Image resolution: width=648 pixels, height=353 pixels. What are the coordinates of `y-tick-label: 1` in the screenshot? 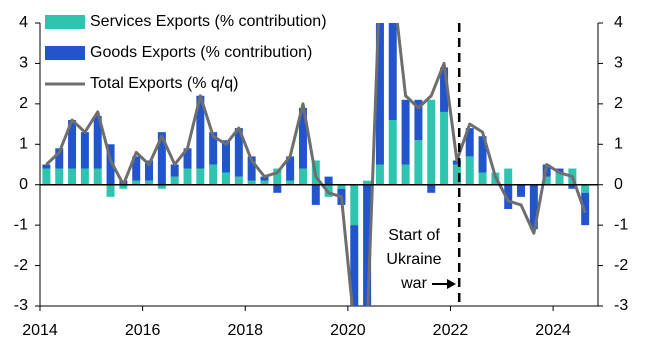 It's located at (23, 144).